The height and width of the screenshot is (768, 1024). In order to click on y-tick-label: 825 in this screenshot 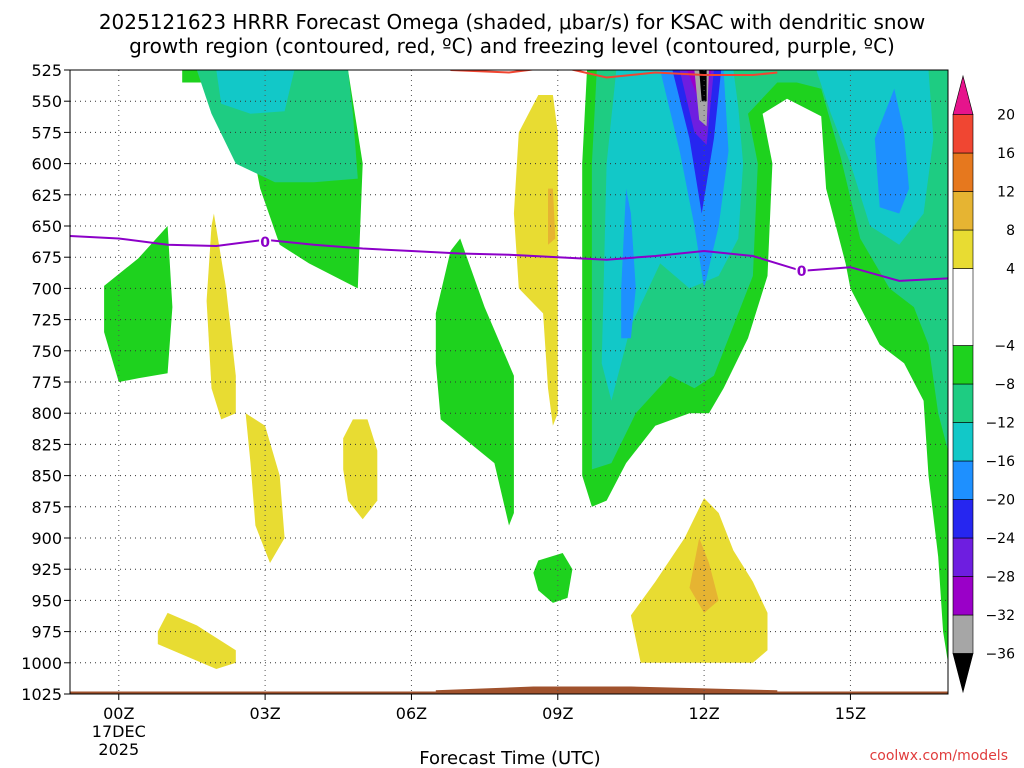, I will do `click(46, 444)`.